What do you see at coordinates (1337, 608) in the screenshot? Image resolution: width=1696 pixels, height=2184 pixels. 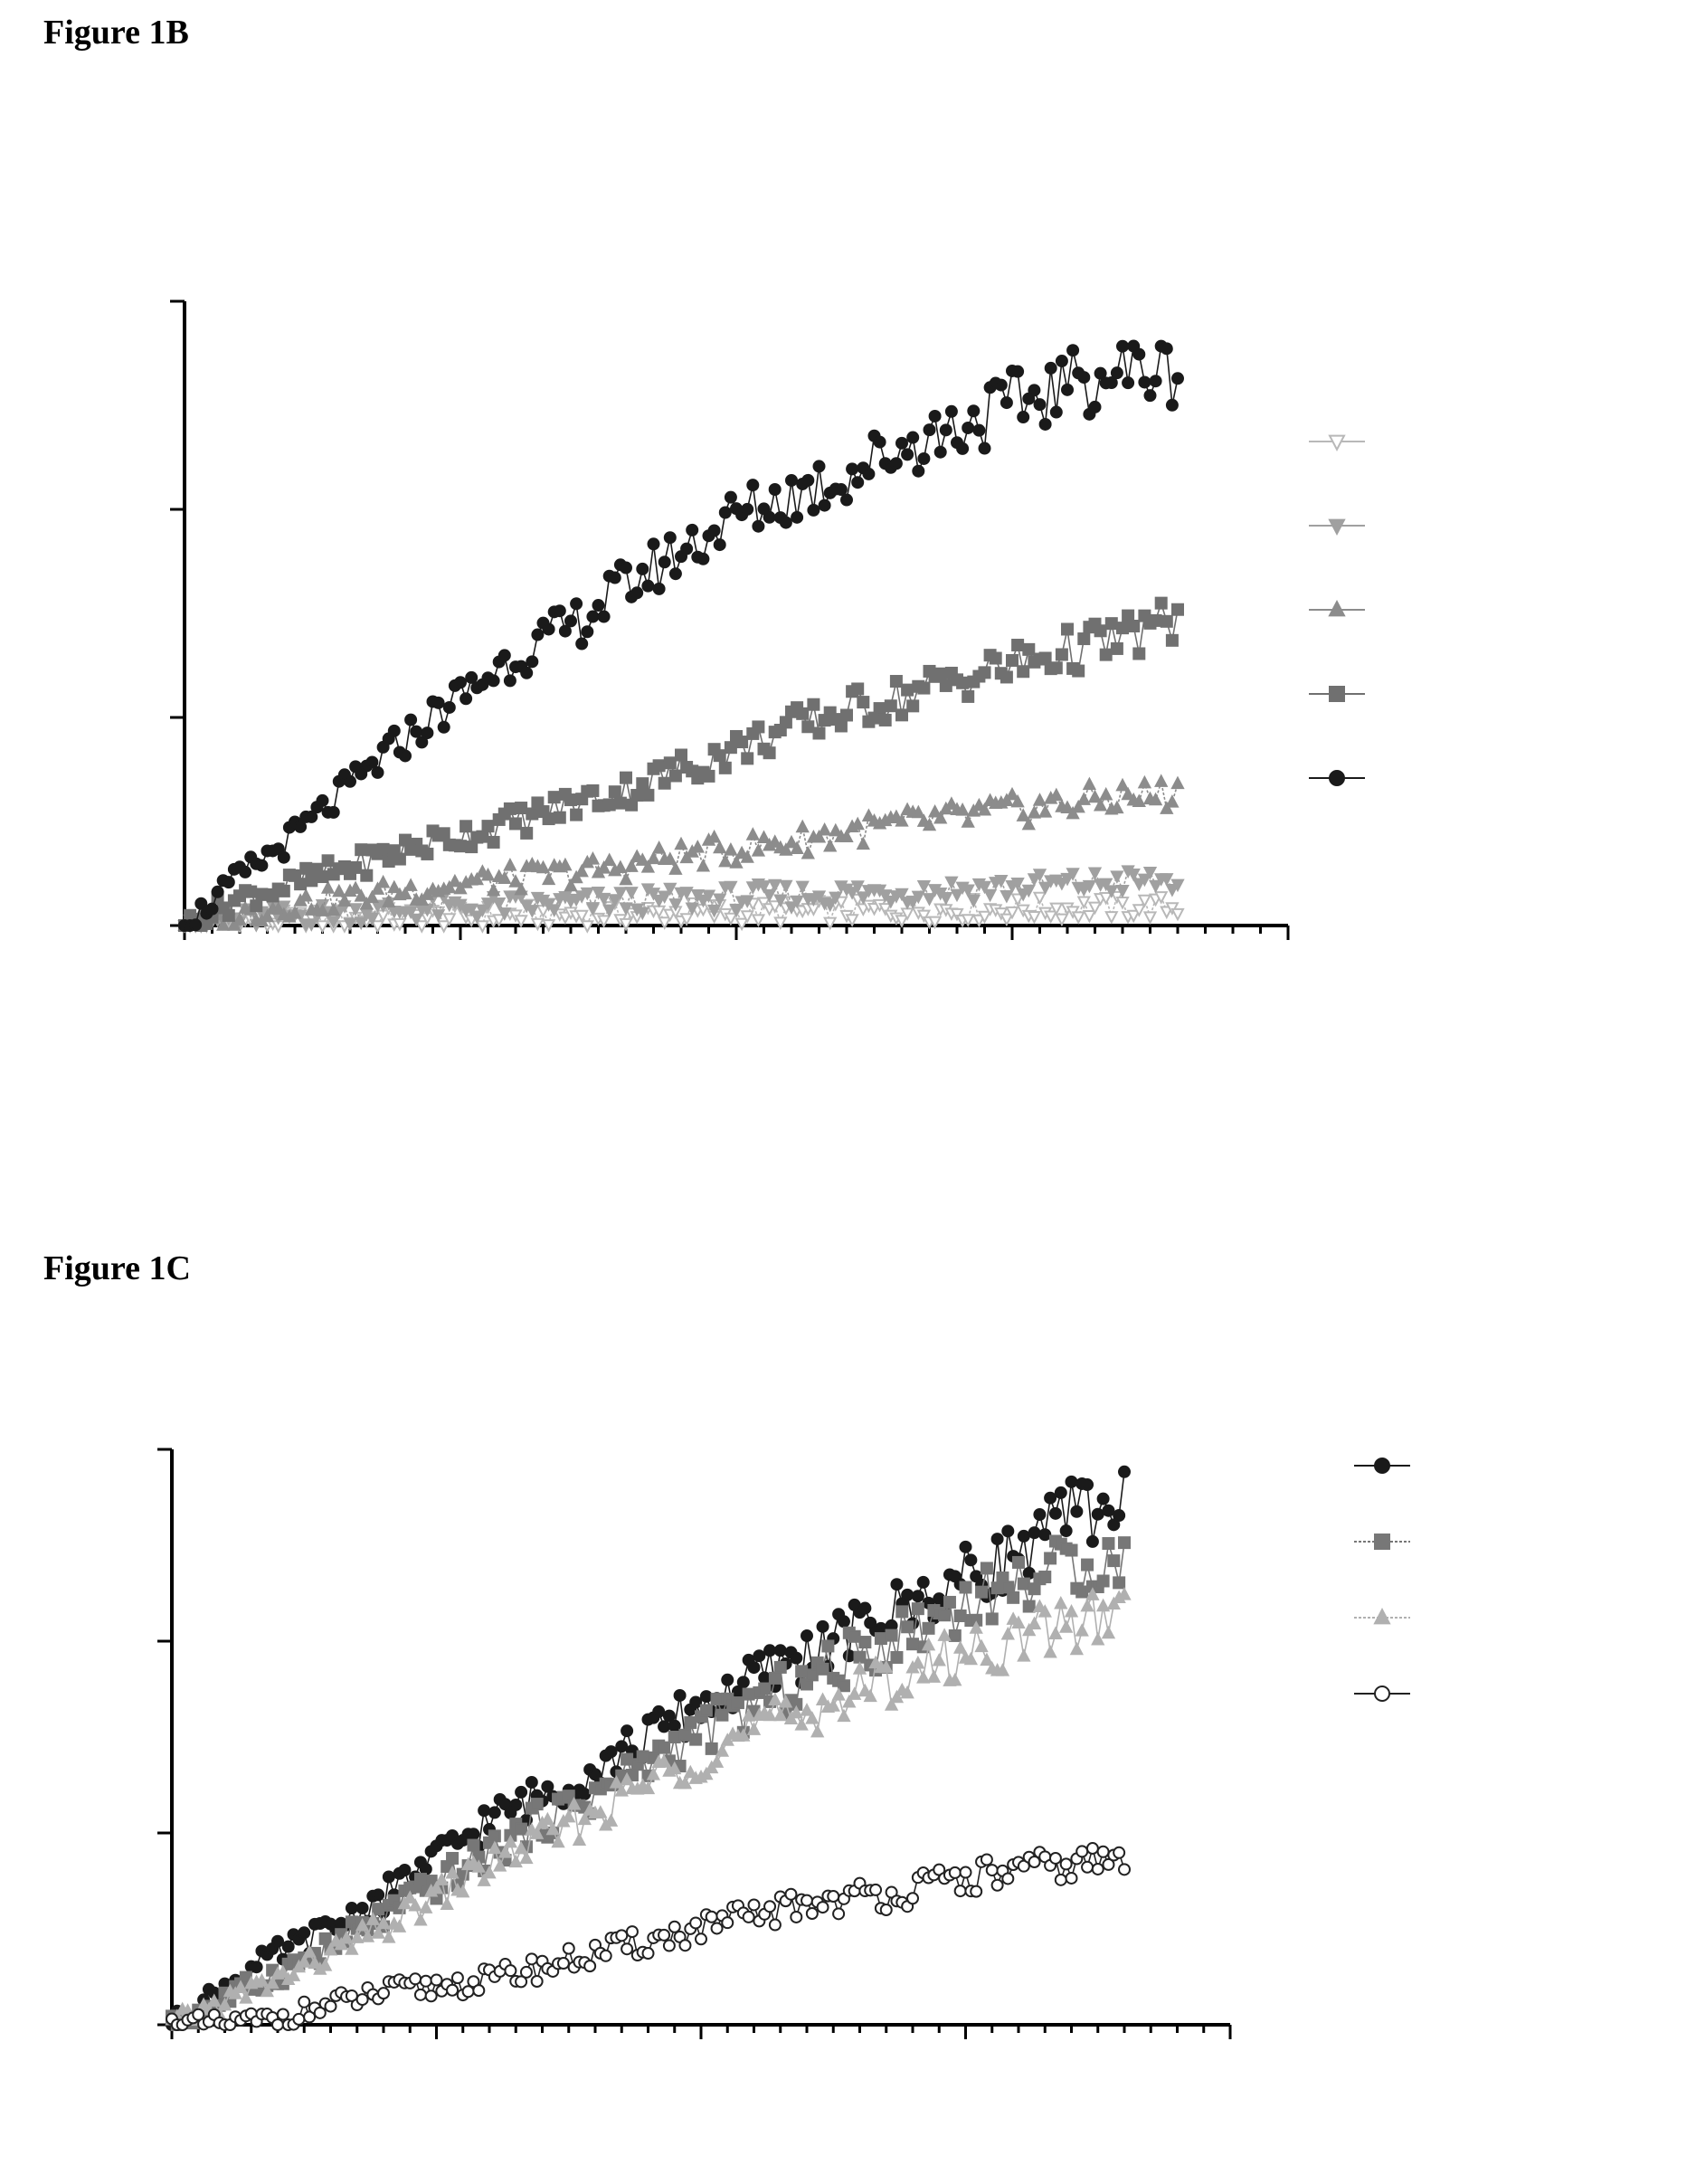 I see `legend-item-10-ng` at bounding box center [1337, 608].